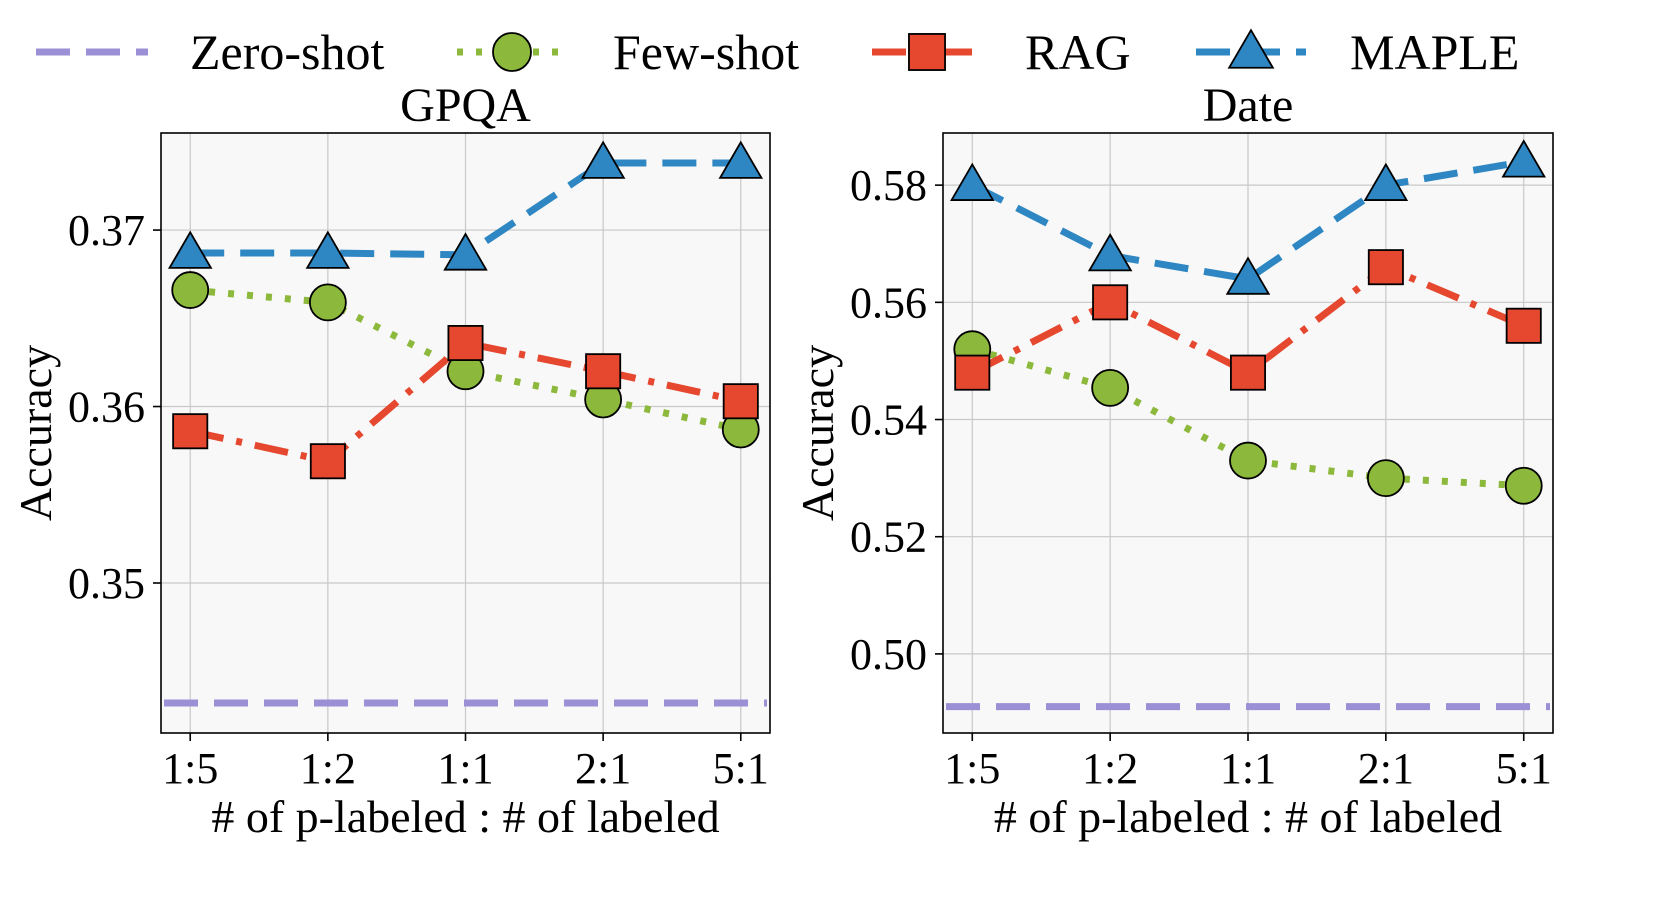  Describe the element at coordinates (888, 537) in the screenshot. I see `y-tick-label: 0.52` at that location.